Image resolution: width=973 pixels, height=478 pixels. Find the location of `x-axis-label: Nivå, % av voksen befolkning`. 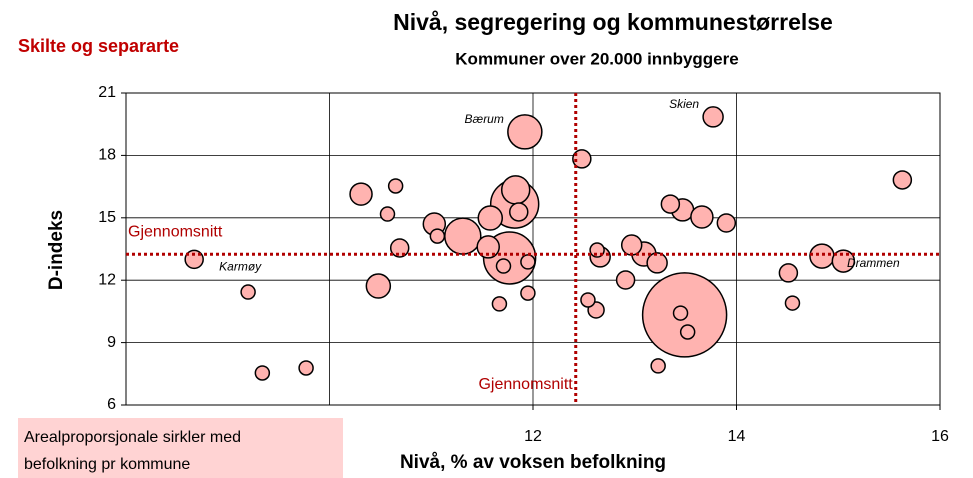

x-axis-label: Nivå, % av voksen befolkning is located at coordinates (533, 462).